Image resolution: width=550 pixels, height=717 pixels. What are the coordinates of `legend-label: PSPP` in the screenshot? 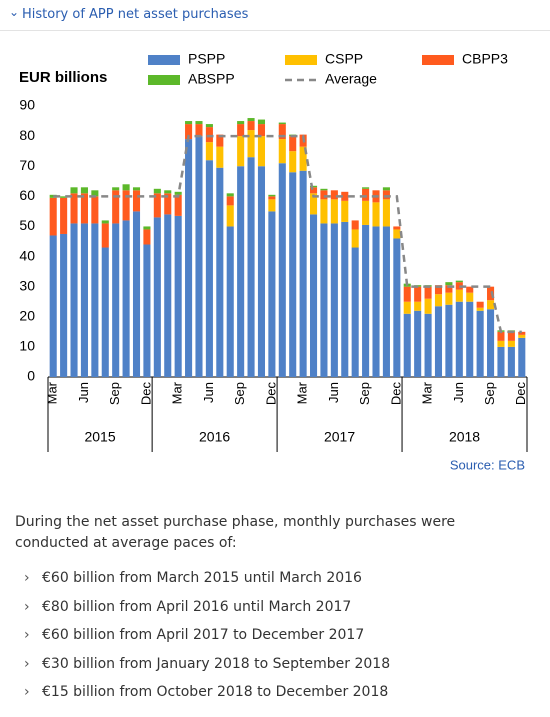 It's located at (206, 59).